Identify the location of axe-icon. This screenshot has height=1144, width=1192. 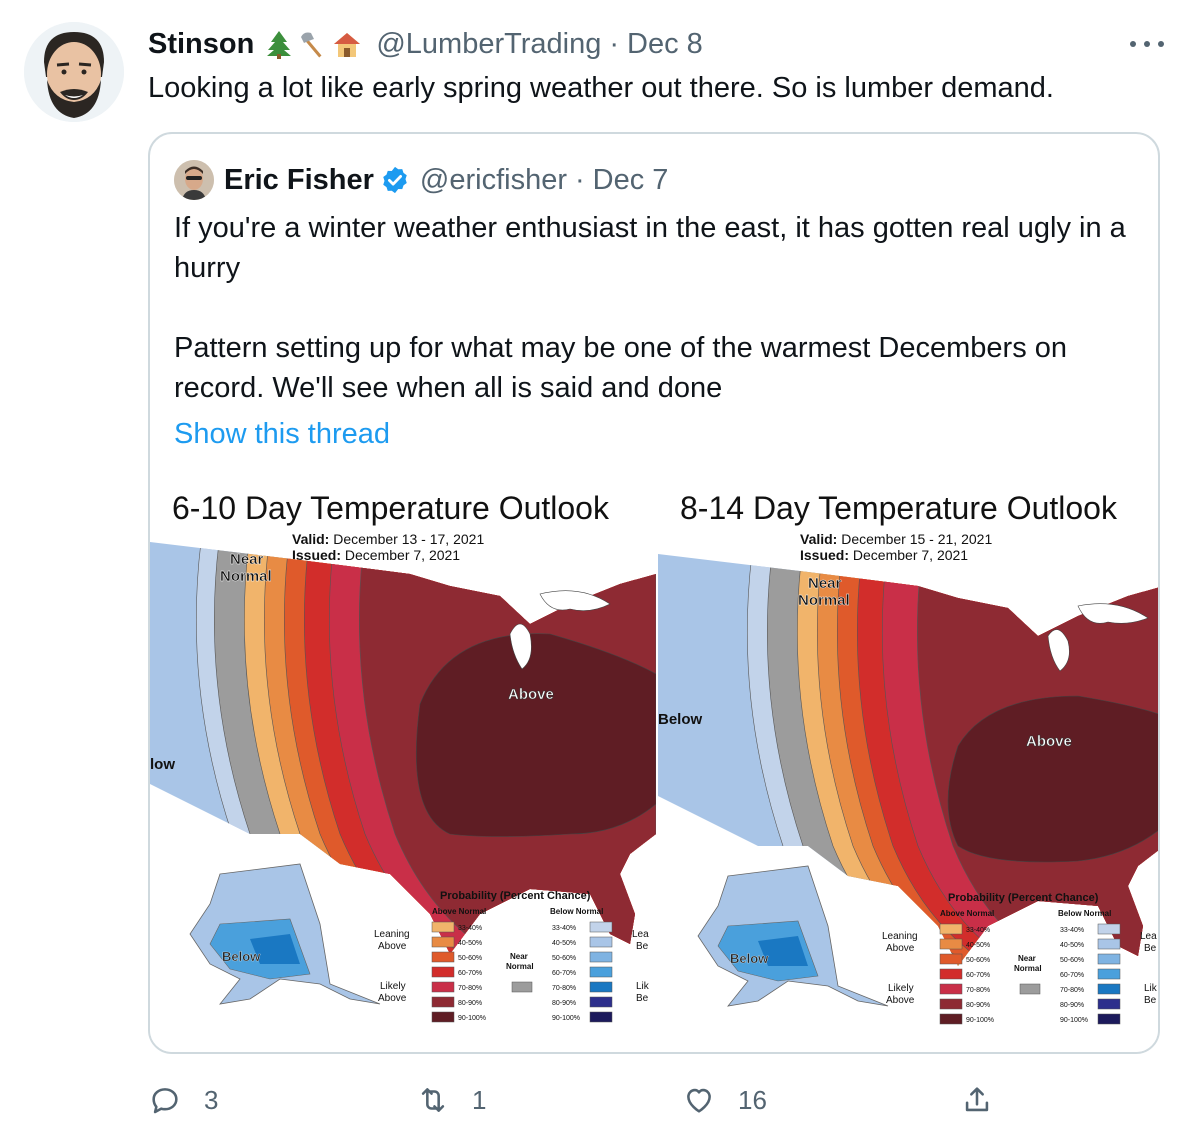
(311, 45).